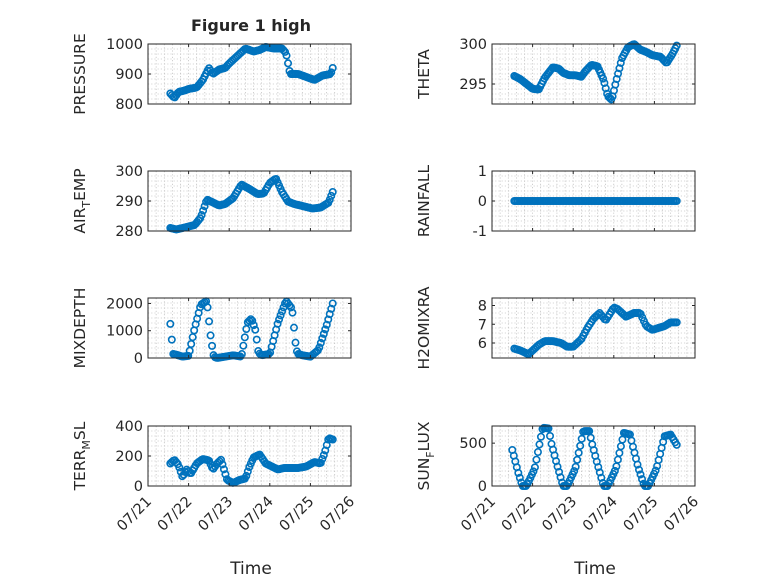  What do you see at coordinates (594, 569) in the screenshot?
I see `x-axis-label-right: Time` at bounding box center [594, 569].